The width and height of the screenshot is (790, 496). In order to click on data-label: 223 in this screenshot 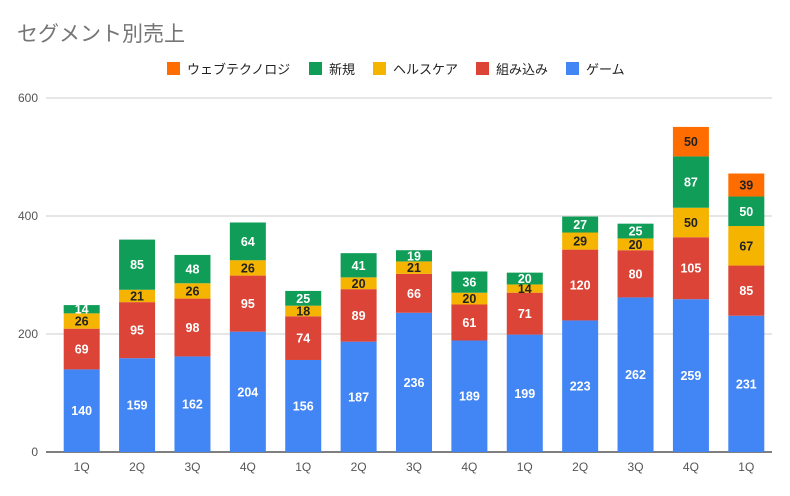, I will do `click(580, 387)`.